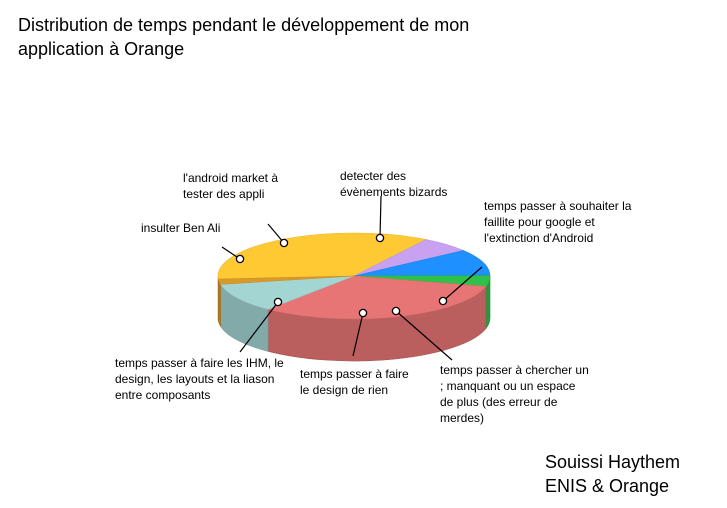 Image resolution: width=727 pixels, height=508 pixels. What do you see at coordinates (394, 184) in the screenshot?
I see `slice-label: detecter des évènements bizards` at bounding box center [394, 184].